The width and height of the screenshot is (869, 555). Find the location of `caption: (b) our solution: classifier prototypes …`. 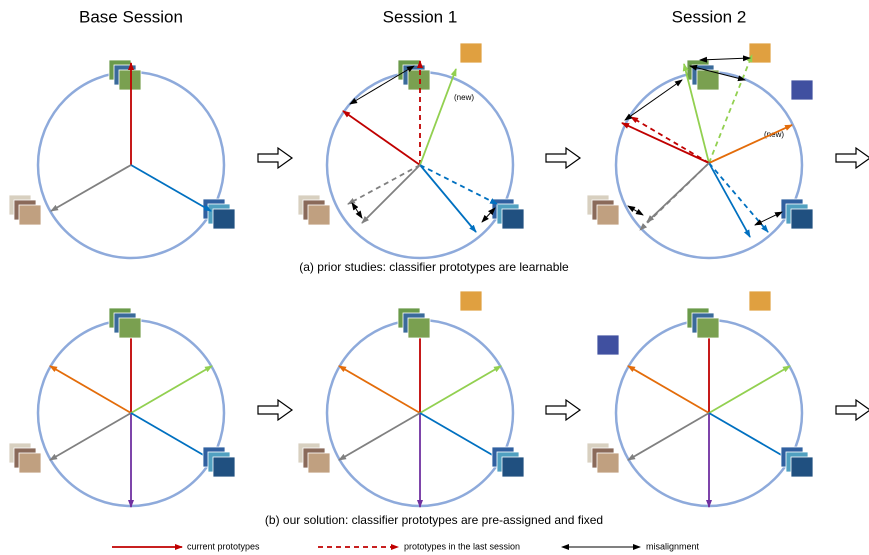

caption: (b) our solution: classifier prototypes … is located at coordinates (434, 520).